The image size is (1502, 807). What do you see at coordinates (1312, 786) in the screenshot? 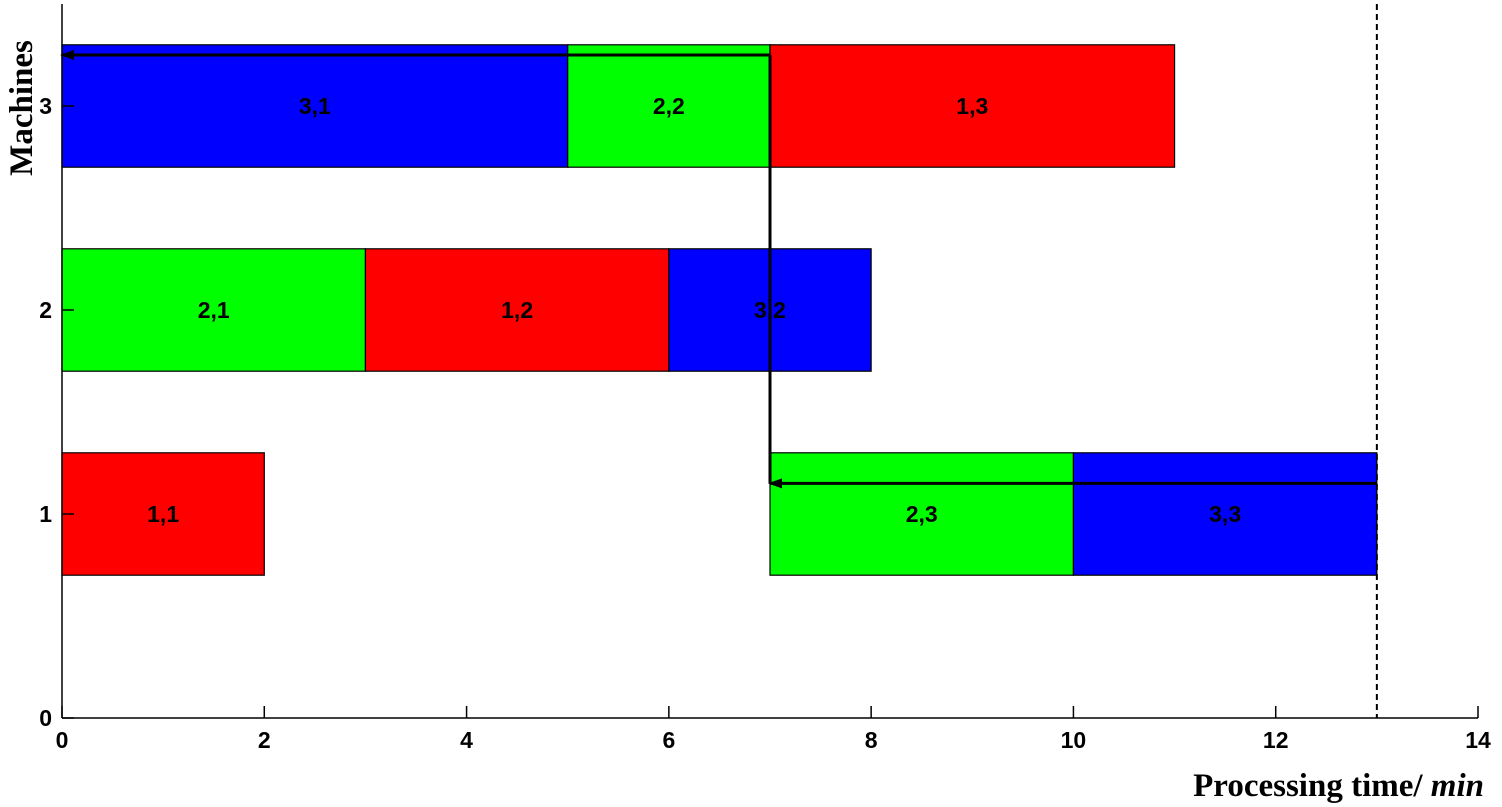
I see `x-axis-title-text: Processing time/` at bounding box center [1312, 786].